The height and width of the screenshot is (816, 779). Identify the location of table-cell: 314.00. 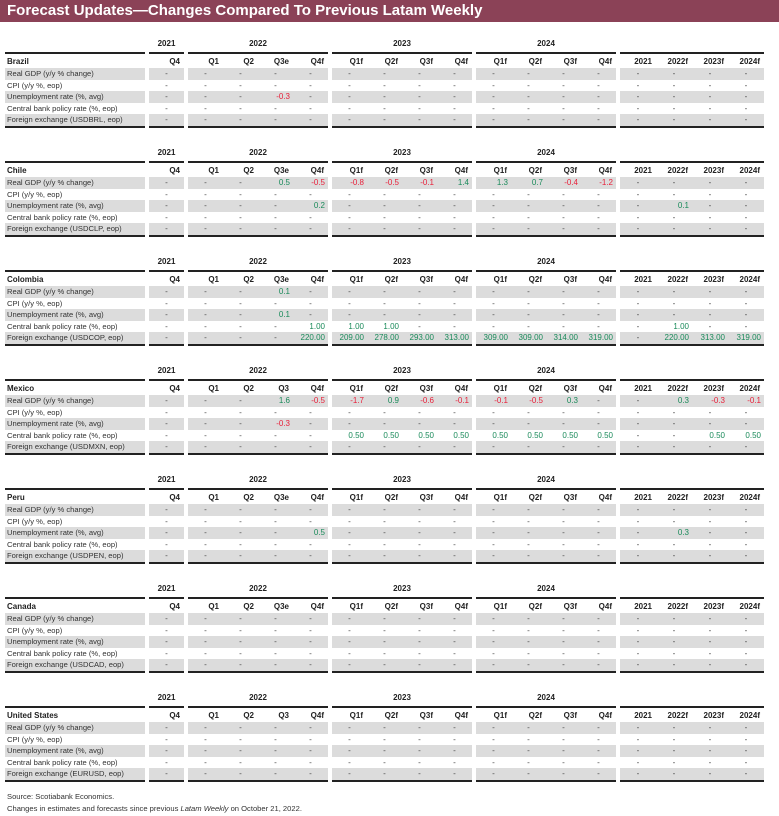
(563, 338).